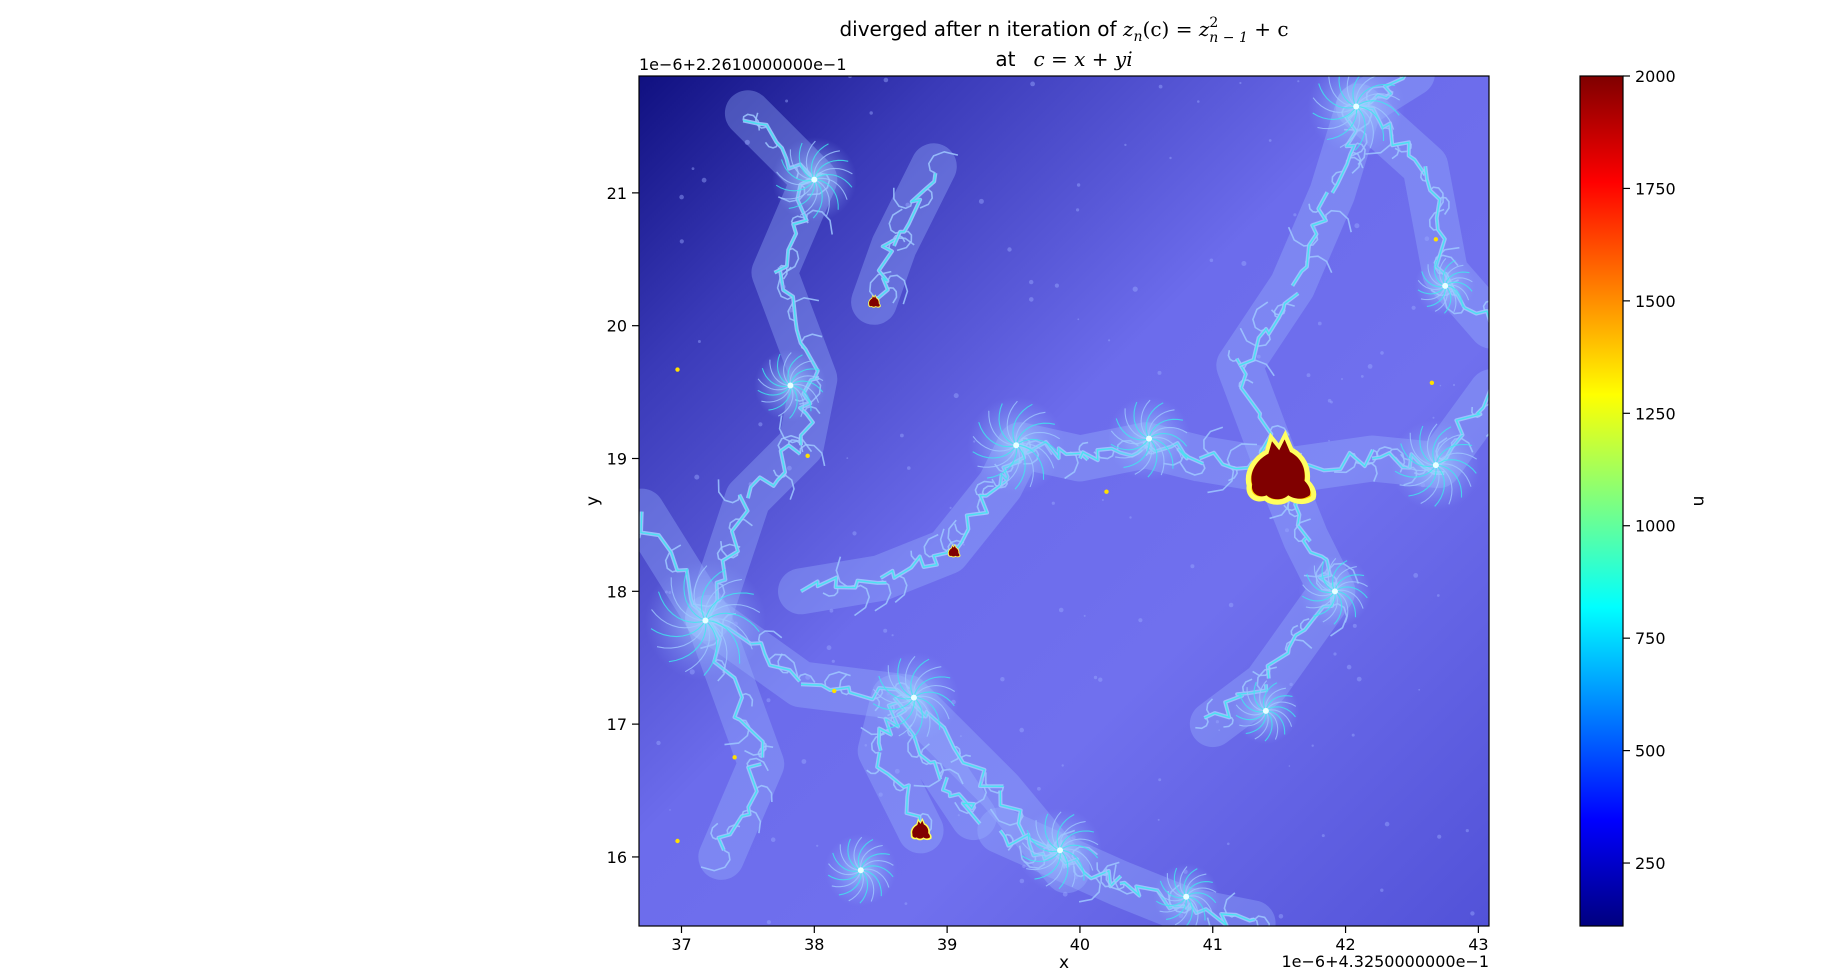  Describe the element at coordinates (743, 64) in the screenshot. I see `y-offset-label: 1e−6+2.2610000000e−1` at that location.